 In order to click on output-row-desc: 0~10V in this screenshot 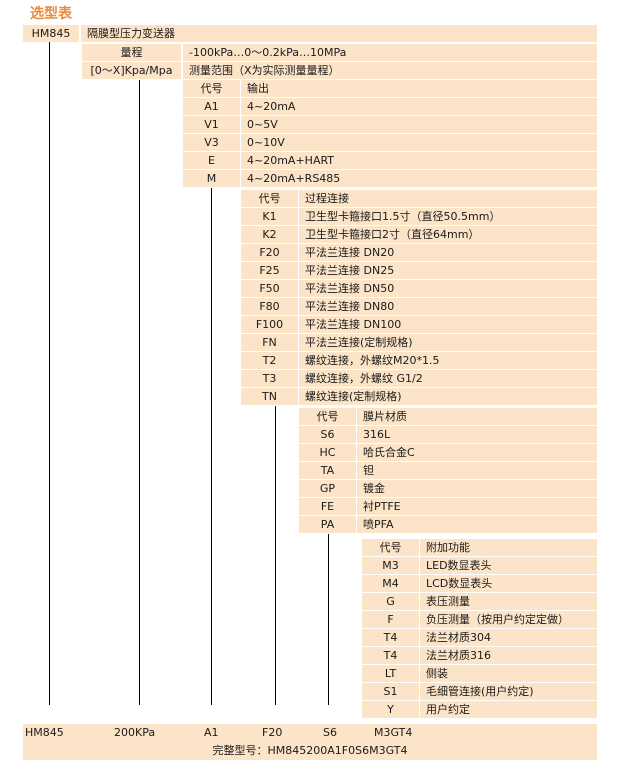, I will do `click(419, 142)`.